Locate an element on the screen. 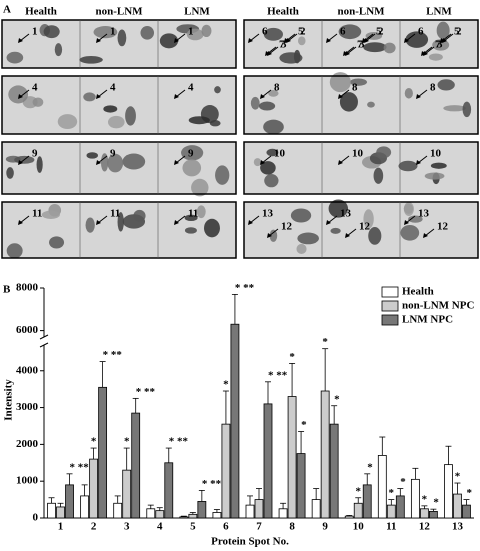 This screenshot has height=551, width=480. x-tick-label: 12 is located at coordinates (425, 527).